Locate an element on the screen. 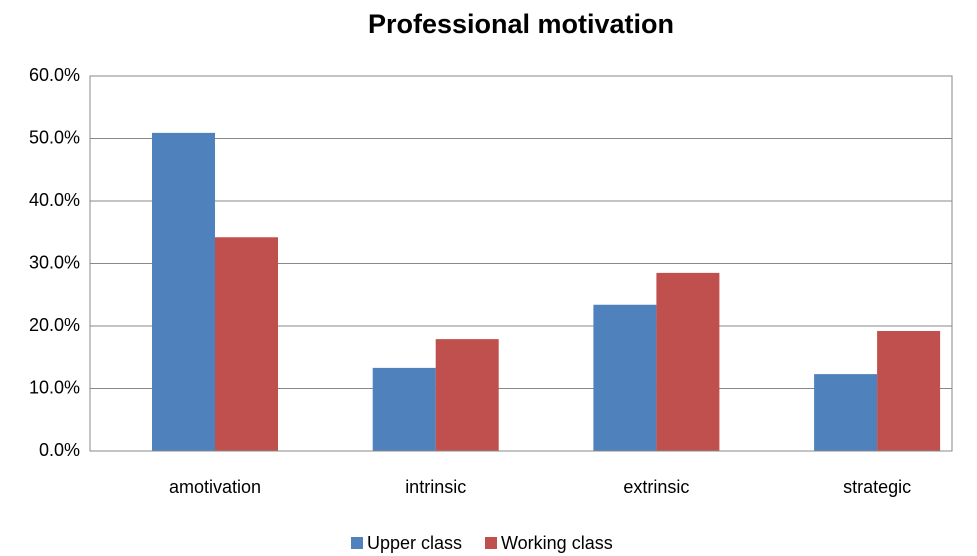 Image resolution: width=977 pixels, height=556 pixels. y-tick-label: 40.0% is located at coordinates (54, 200).